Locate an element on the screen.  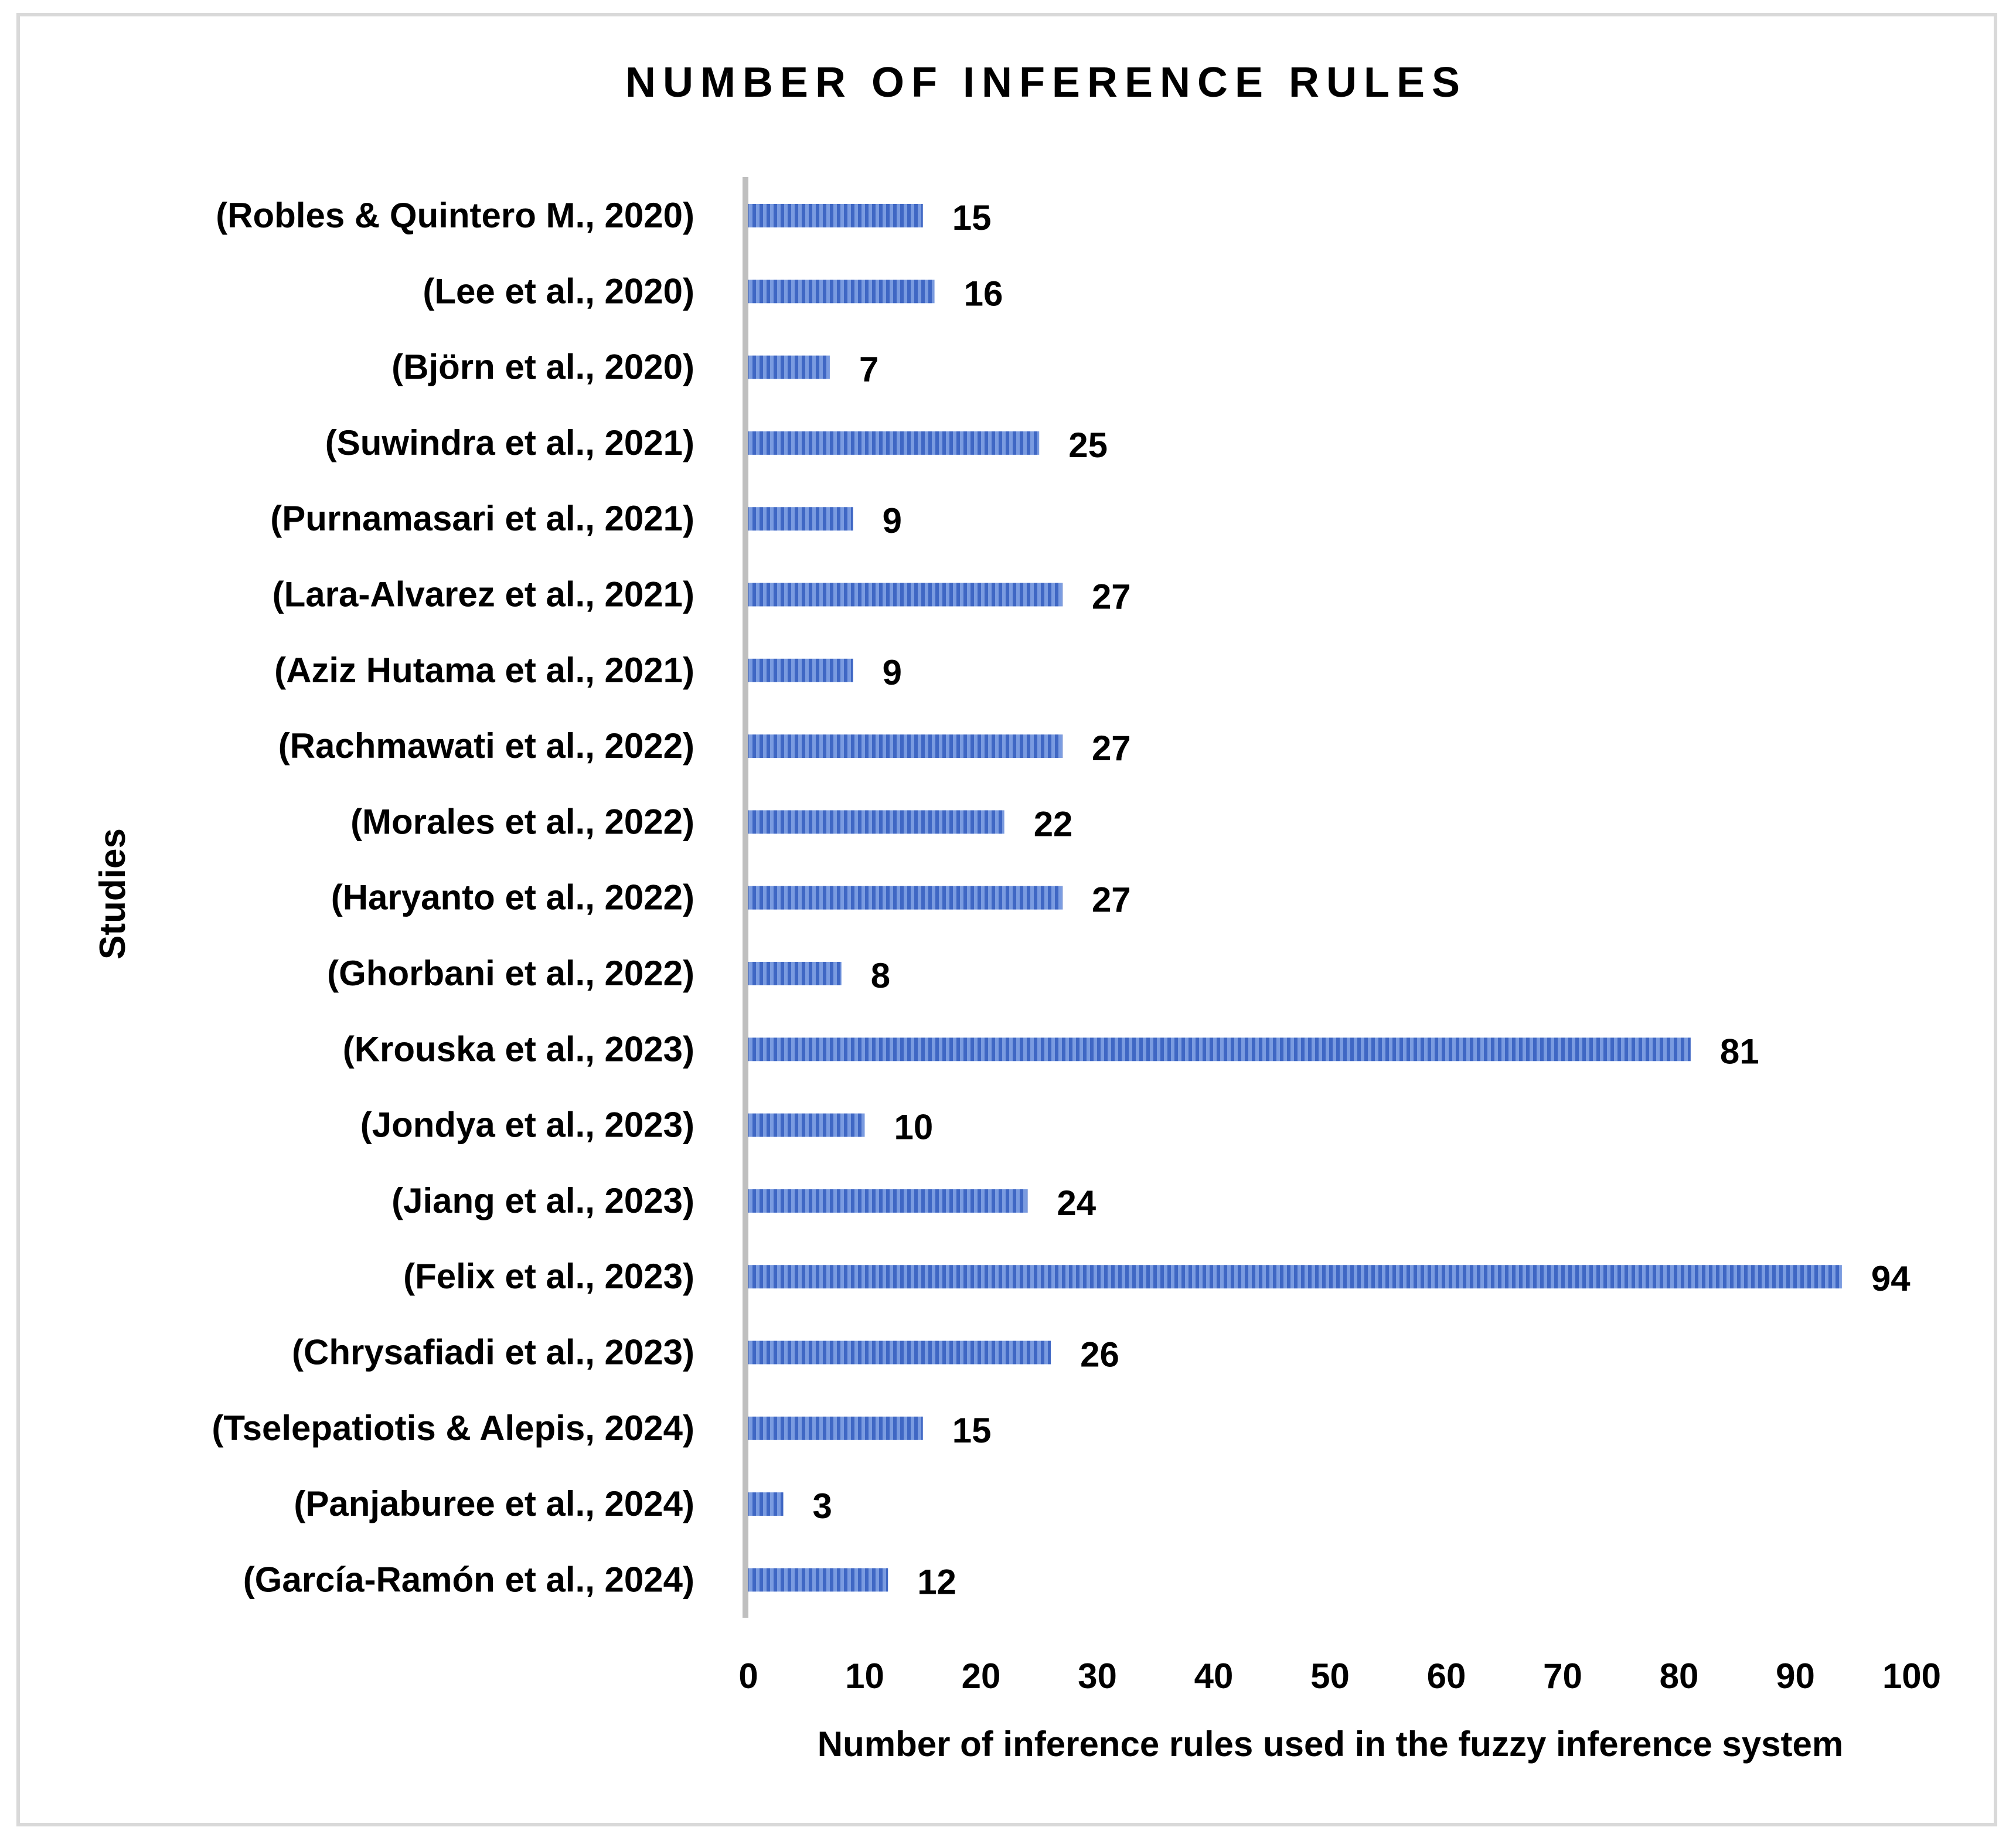
category-label: (Ghorbani et al., 2022) is located at coordinates (510, 973).